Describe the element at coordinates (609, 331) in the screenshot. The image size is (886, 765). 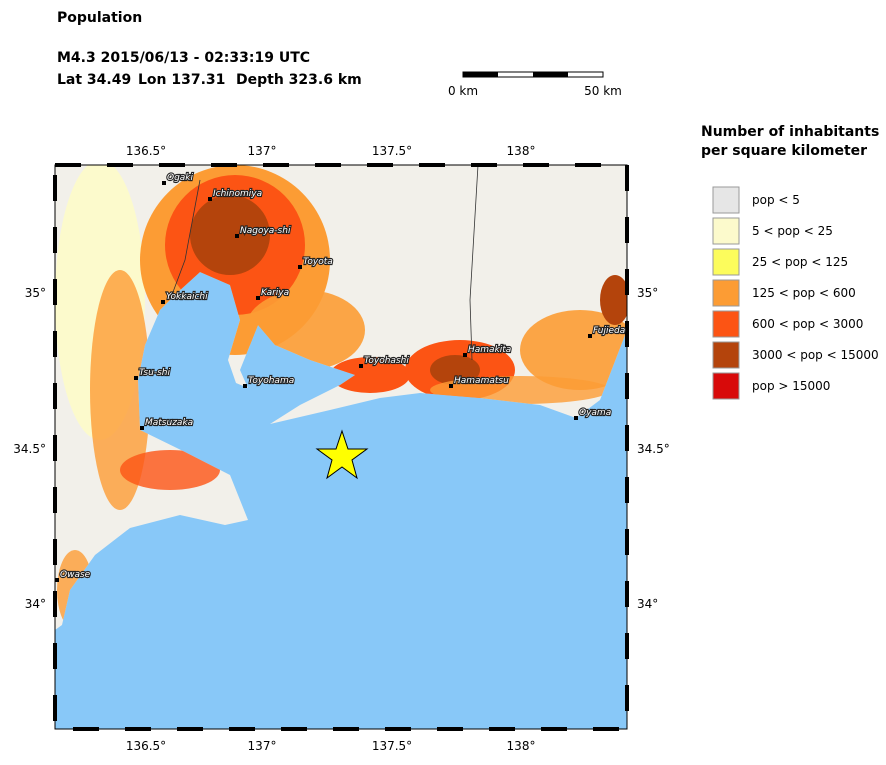
I see `city-label: Fujieda` at that location.